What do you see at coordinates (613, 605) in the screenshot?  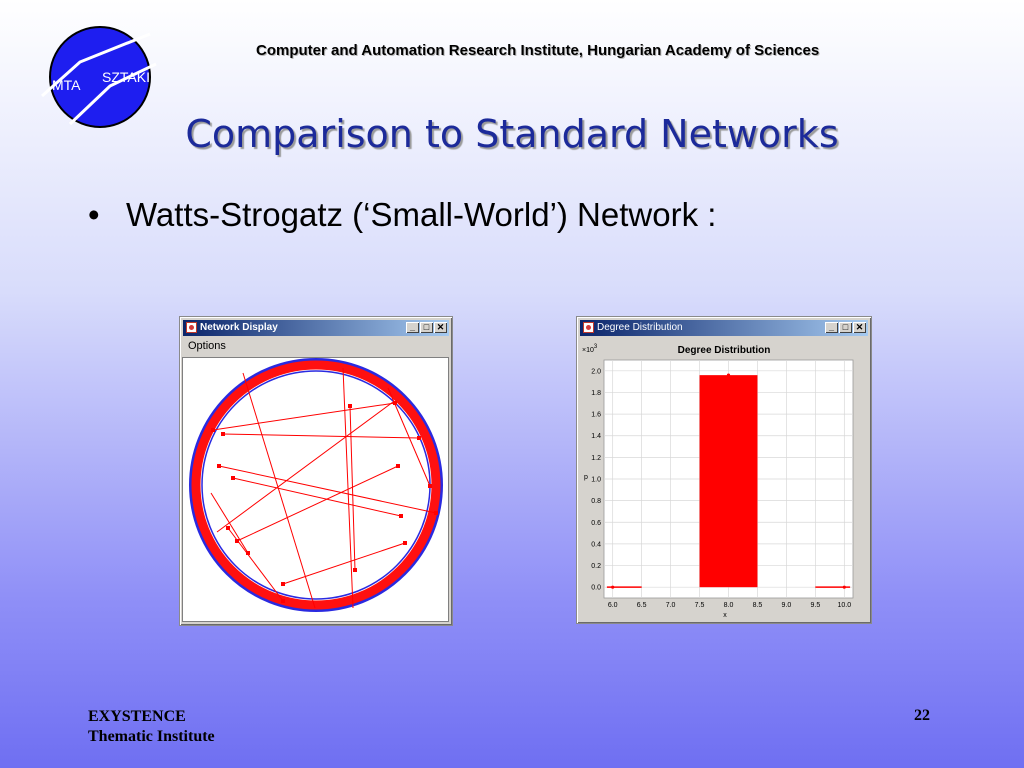 I see `x-tick-label: 6.0` at bounding box center [613, 605].